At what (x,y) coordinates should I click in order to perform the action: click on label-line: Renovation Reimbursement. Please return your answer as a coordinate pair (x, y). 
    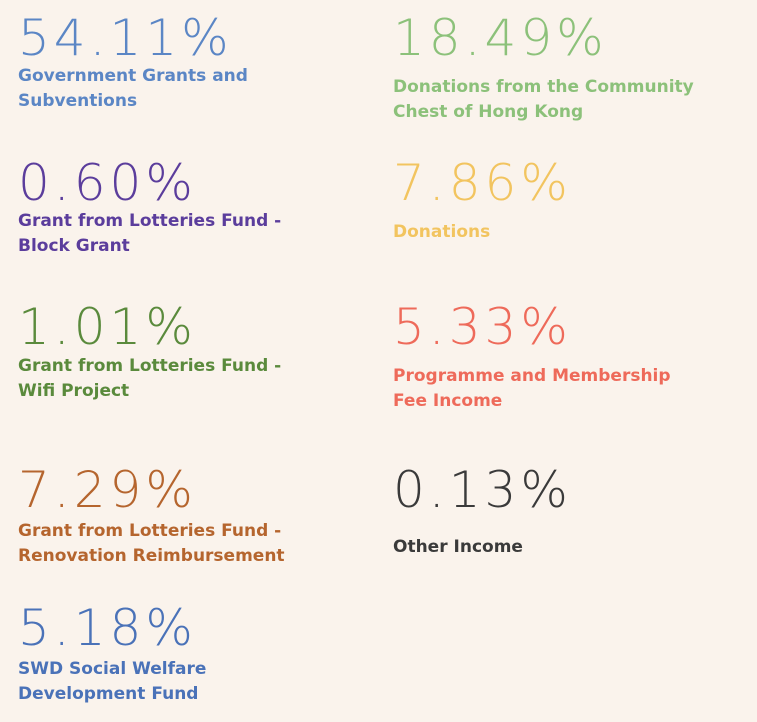
    Looking at the image, I should click on (151, 556).